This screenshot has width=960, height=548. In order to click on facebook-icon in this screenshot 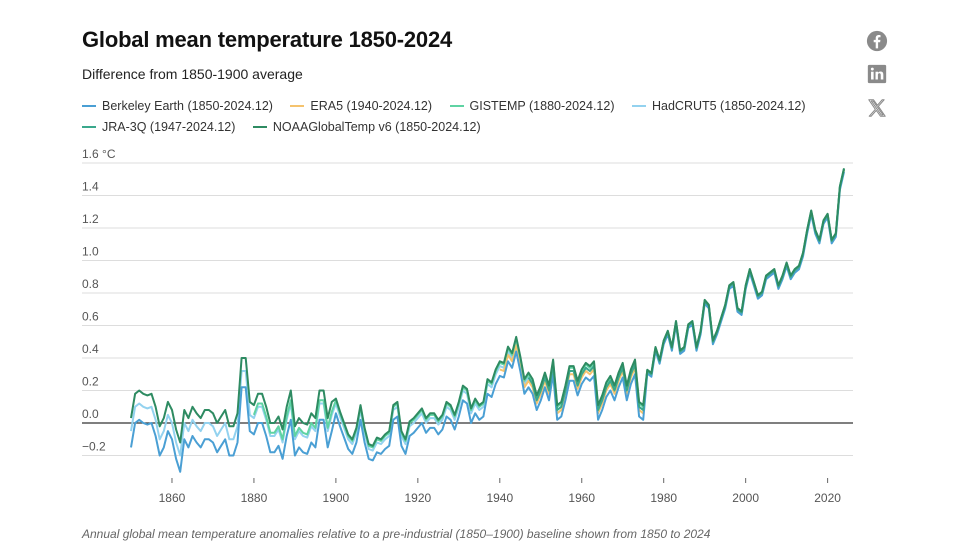, I will do `click(877, 41)`.